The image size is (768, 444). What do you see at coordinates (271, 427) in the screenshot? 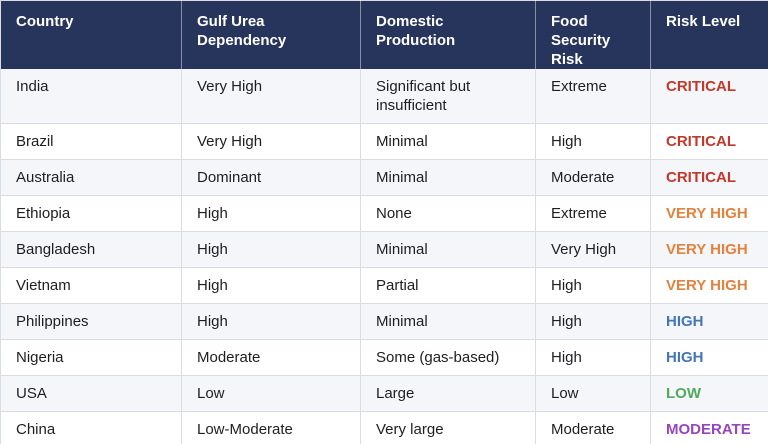
I see `cell-gulf-urea-dependency: Low-Moderate` at bounding box center [271, 427].